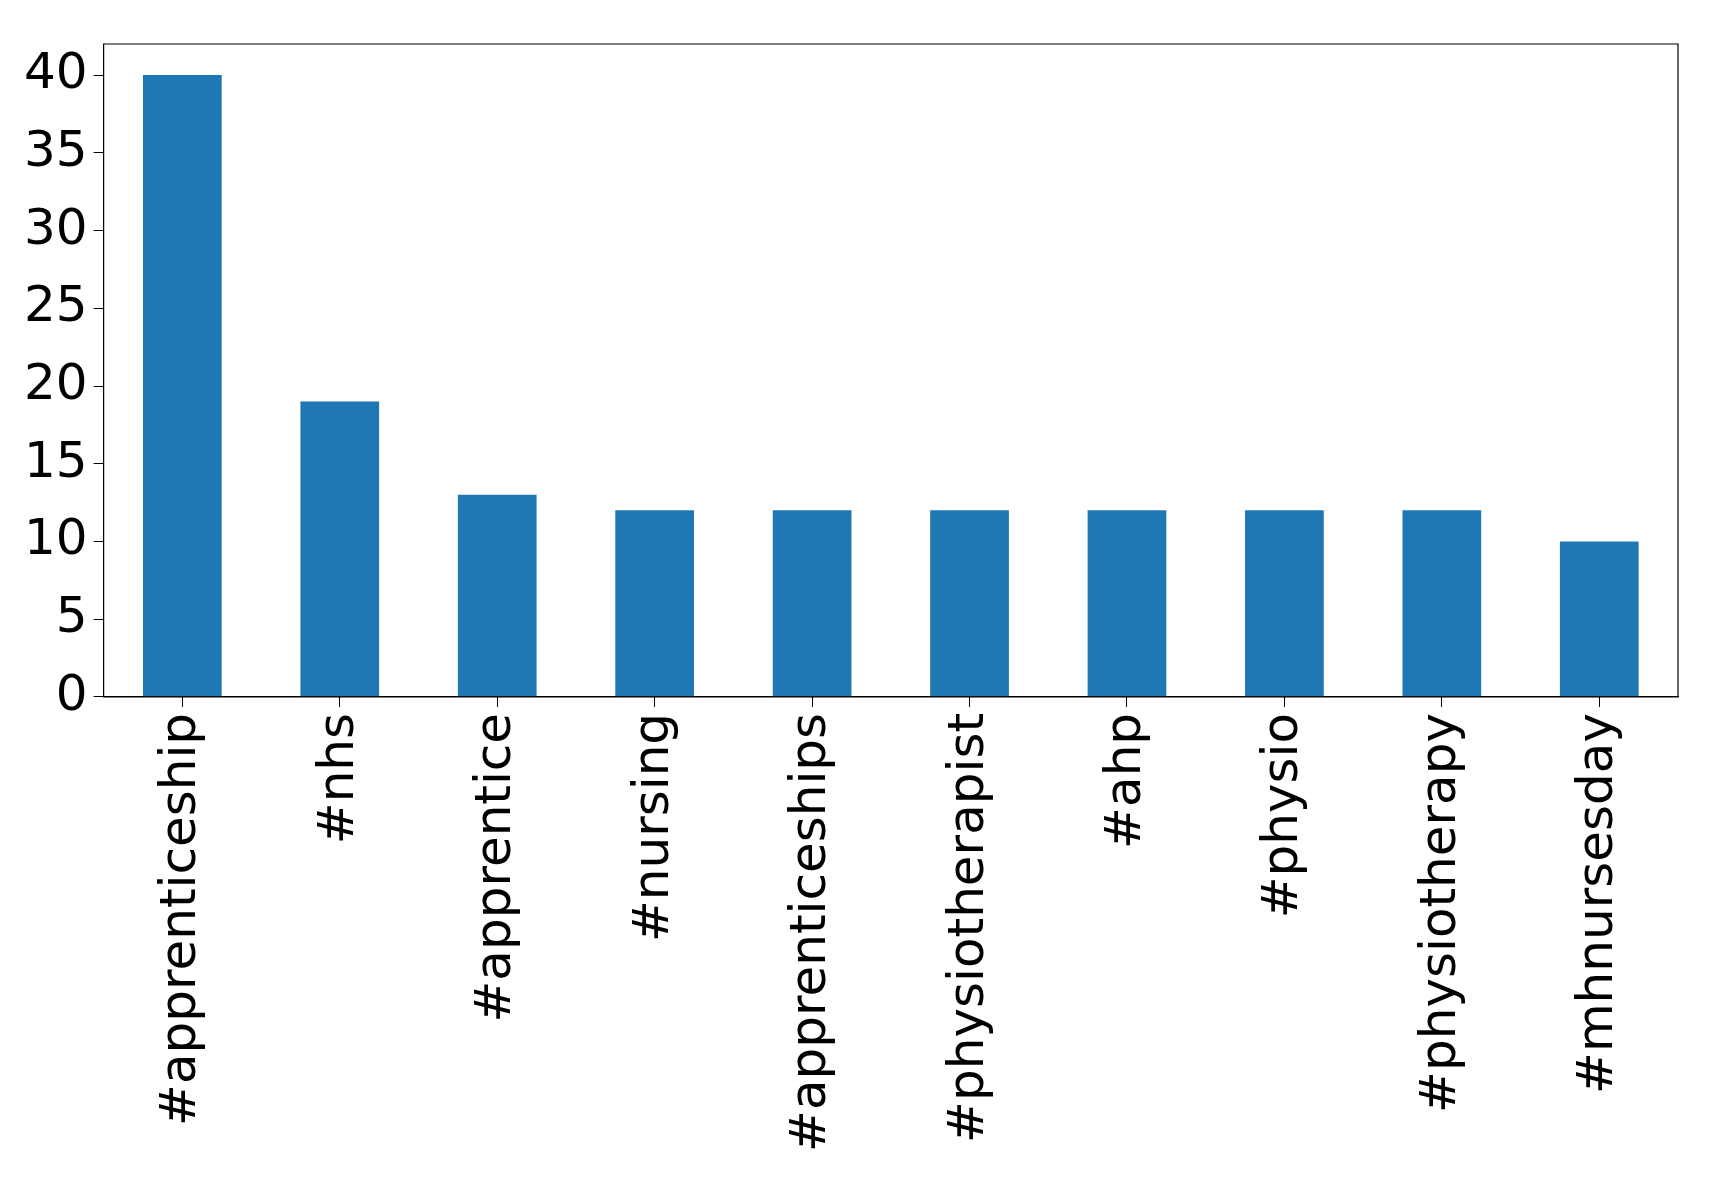 This screenshot has width=1719, height=1177. What do you see at coordinates (56, 381) in the screenshot?
I see `y-tick-label: 20` at bounding box center [56, 381].